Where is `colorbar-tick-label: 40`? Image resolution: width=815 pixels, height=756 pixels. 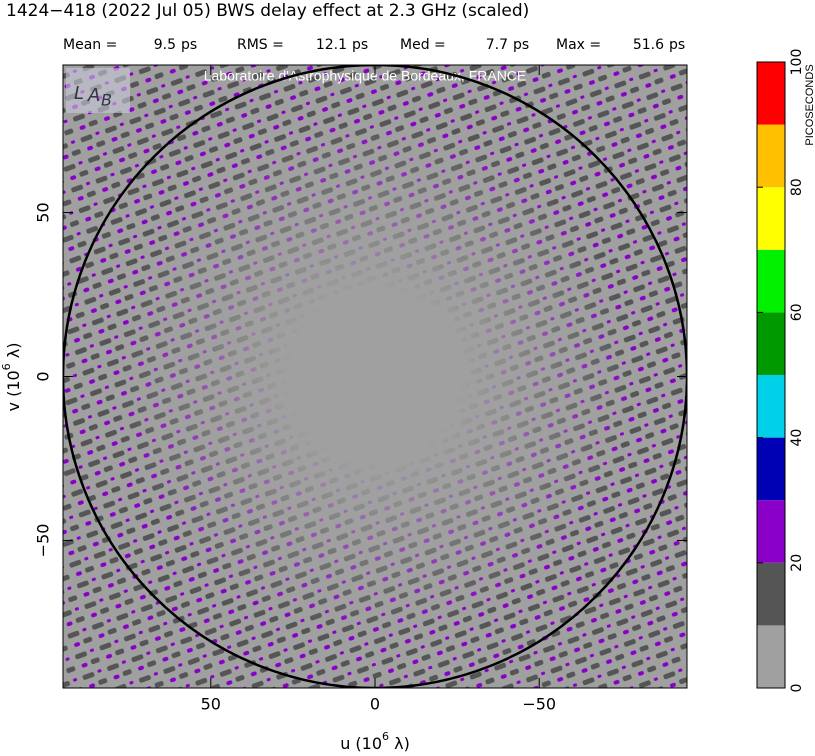 colorbar-tick-label: 40 is located at coordinates (797, 438).